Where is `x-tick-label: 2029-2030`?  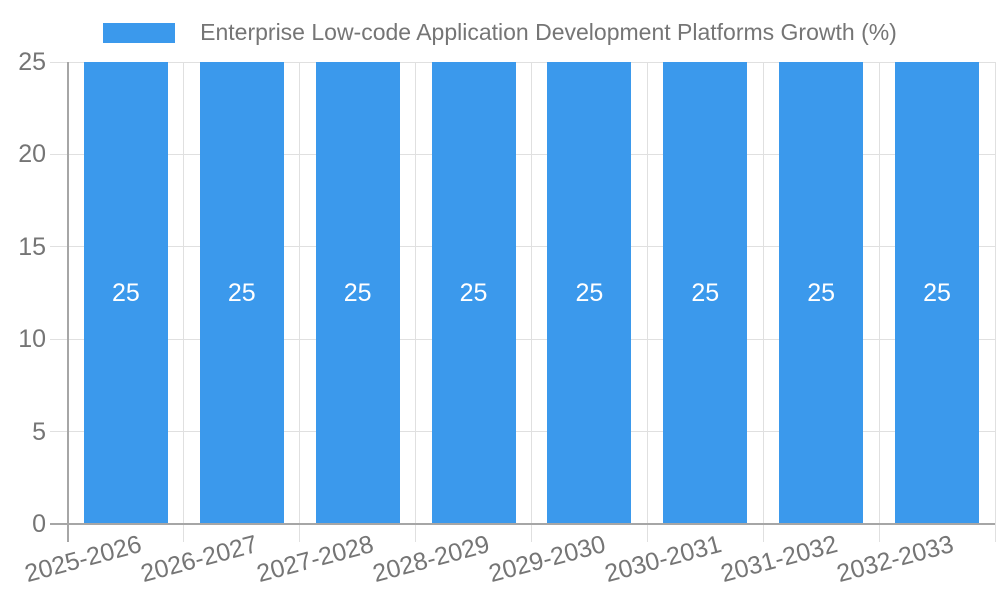
x-tick-label: 2029-2030 is located at coordinates (547, 559).